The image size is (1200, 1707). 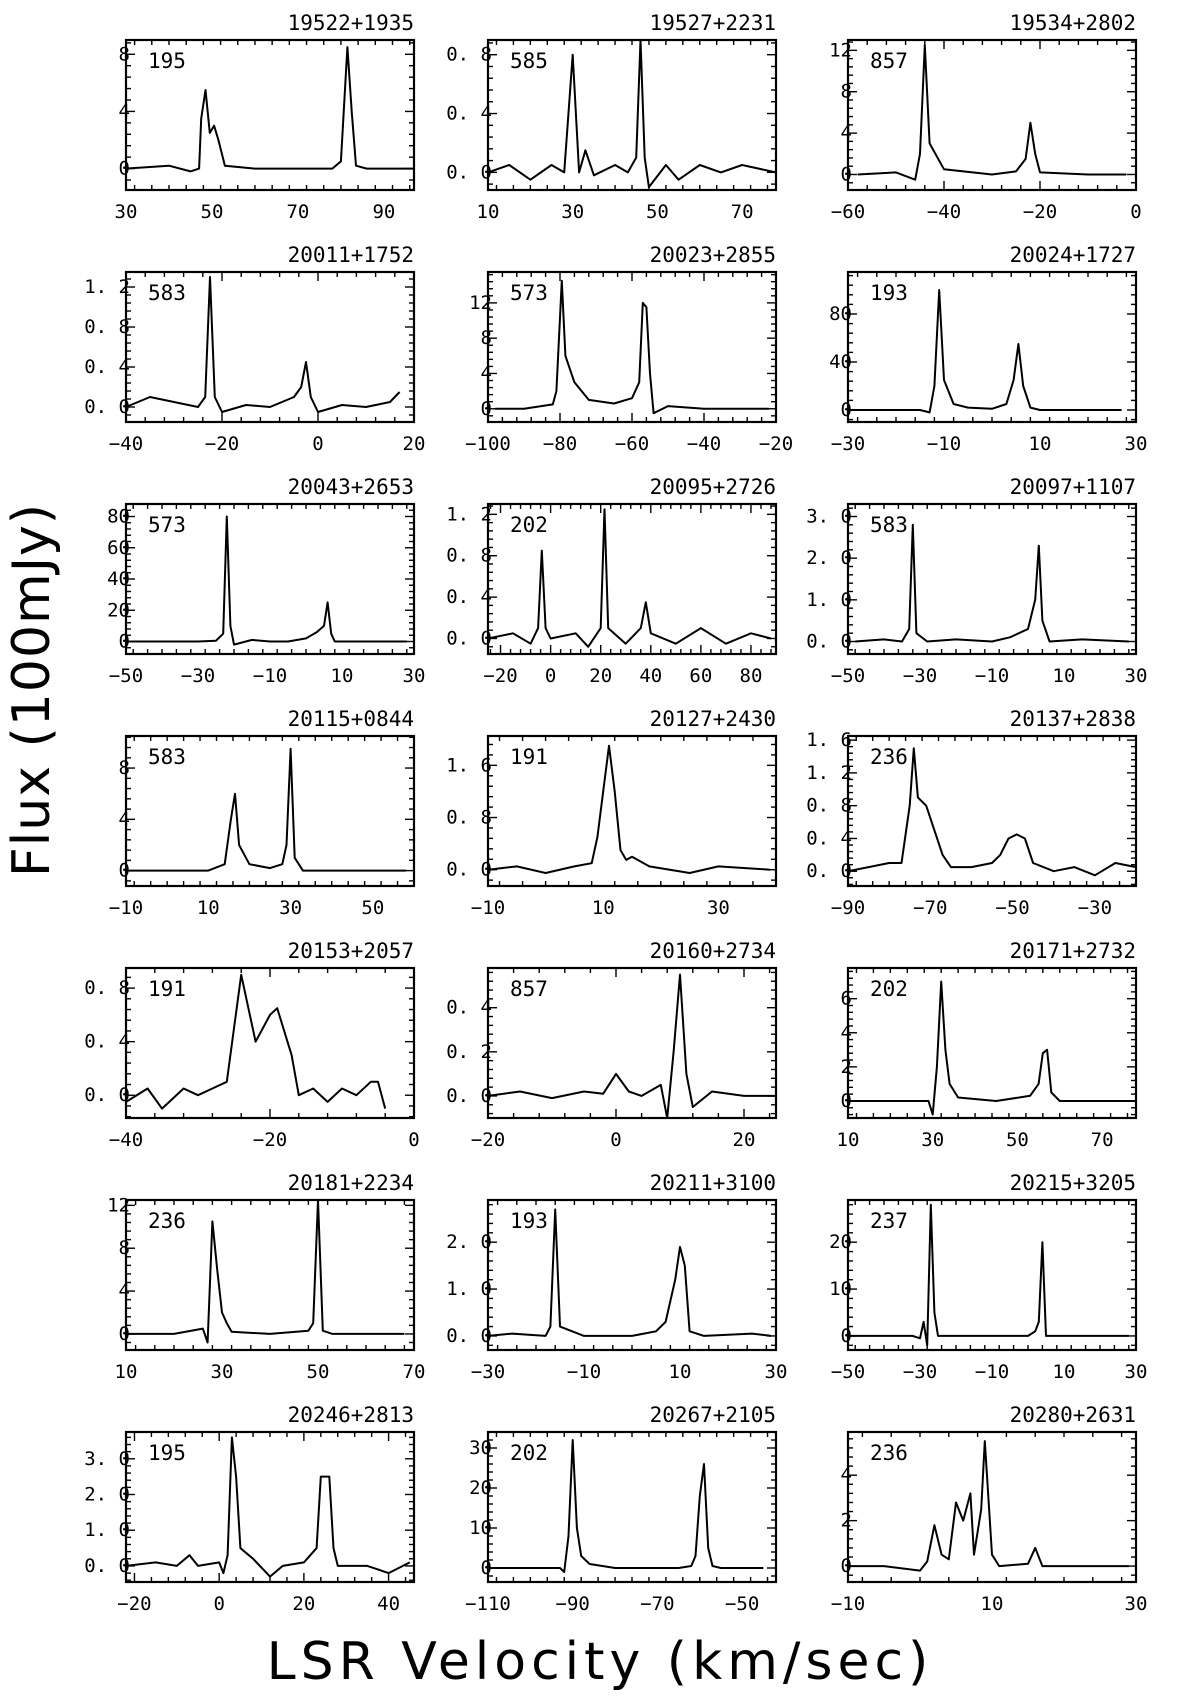 What do you see at coordinates (1073, 951) in the screenshot?
I see `panel-title: 20171+2732` at bounding box center [1073, 951].